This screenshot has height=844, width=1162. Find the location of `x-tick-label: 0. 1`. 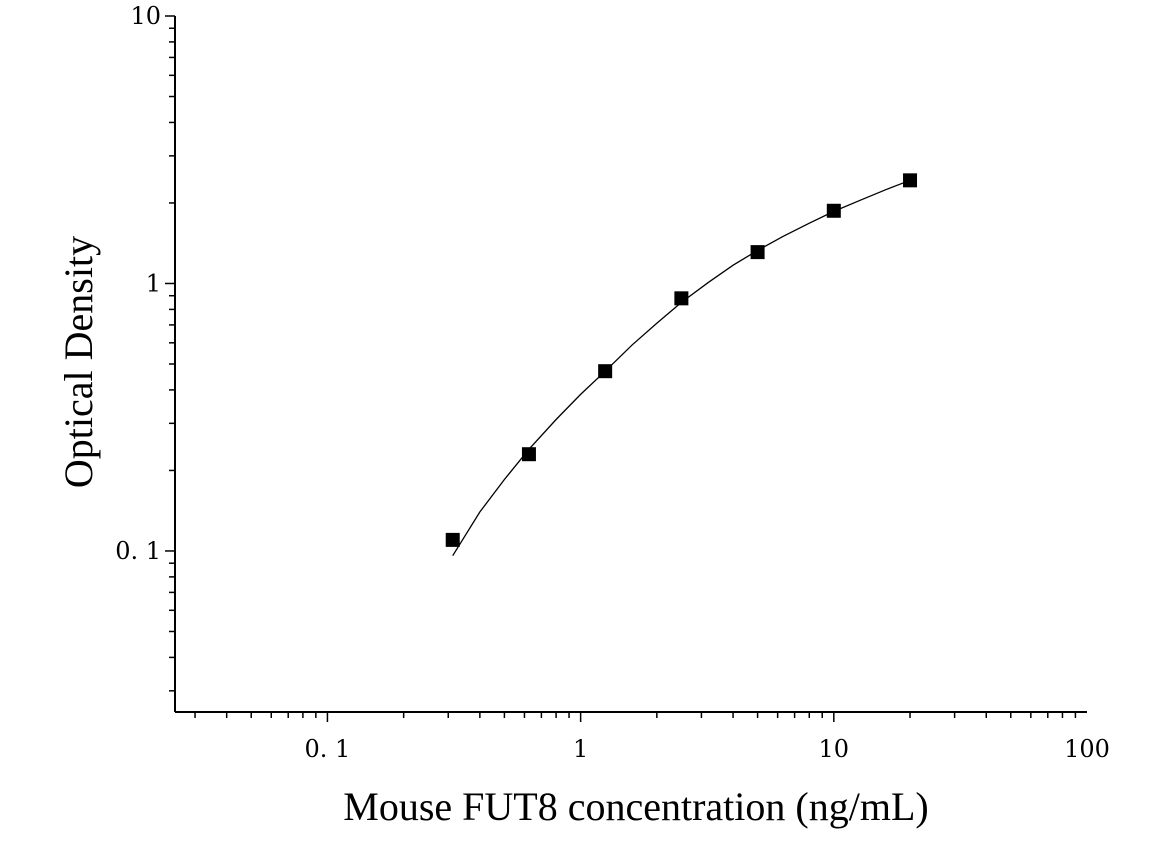

x-tick-label: 0. 1 is located at coordinates (328, 749).